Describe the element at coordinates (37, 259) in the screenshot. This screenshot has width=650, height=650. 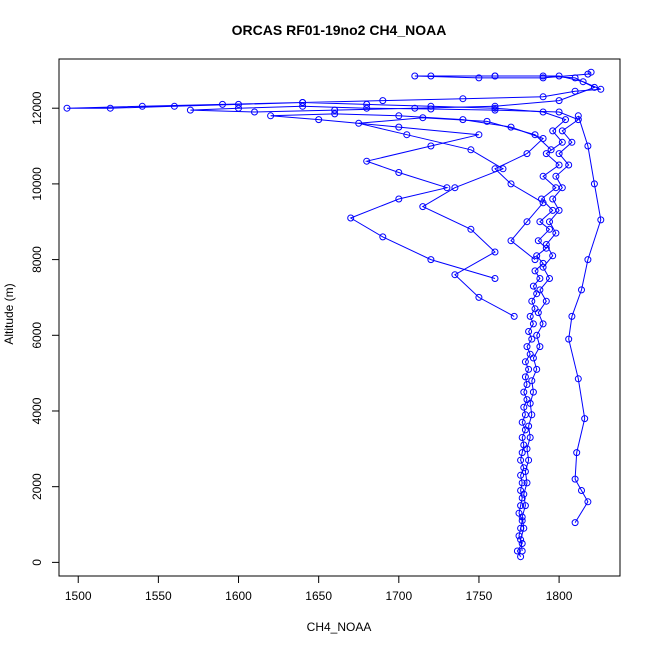
I see `y-tick-label: 8000` at that location.